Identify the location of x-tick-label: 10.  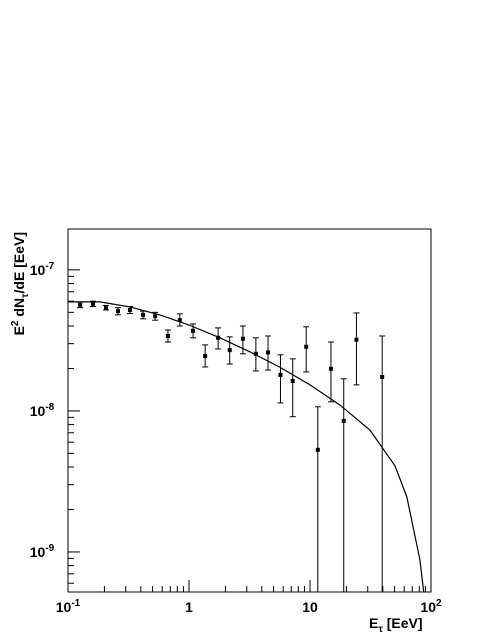
(310, 607).